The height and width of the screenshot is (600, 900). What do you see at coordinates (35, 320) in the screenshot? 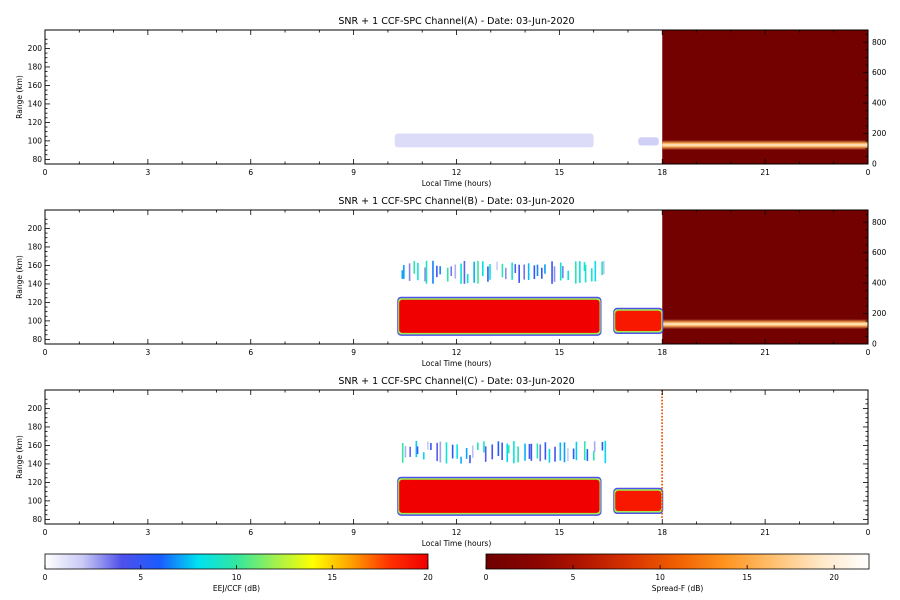
I see `y-tick-label: 100` at bounding box center [35, 320].